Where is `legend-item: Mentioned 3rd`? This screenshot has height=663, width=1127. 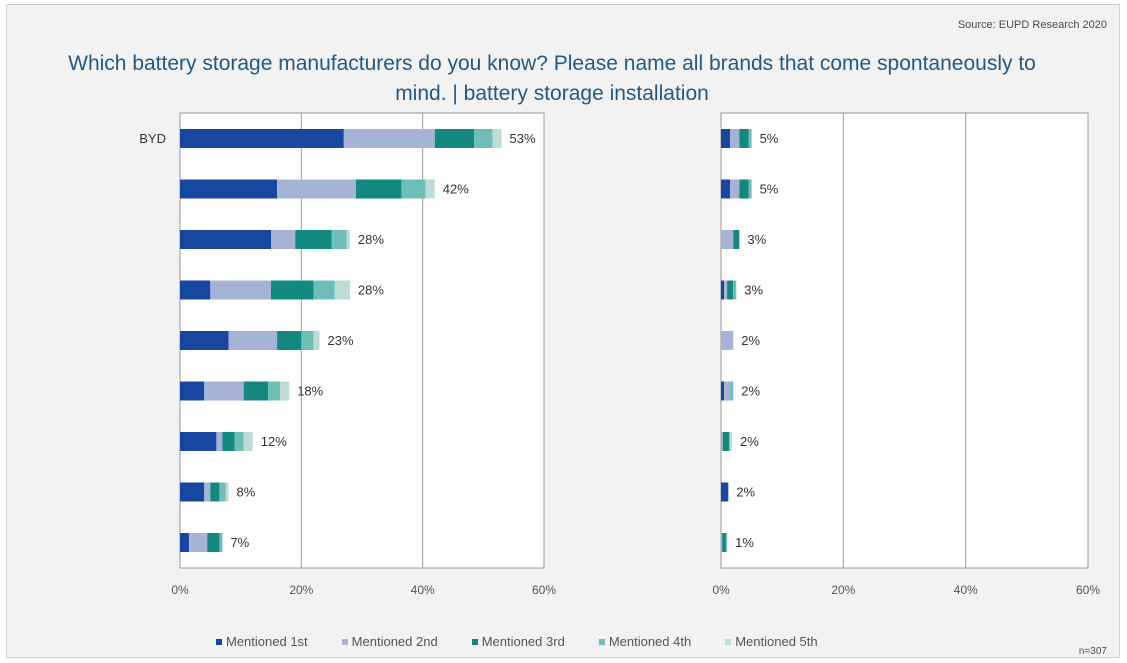 legend-item: Mentioned 3rd is located at coordinates (518, 641).